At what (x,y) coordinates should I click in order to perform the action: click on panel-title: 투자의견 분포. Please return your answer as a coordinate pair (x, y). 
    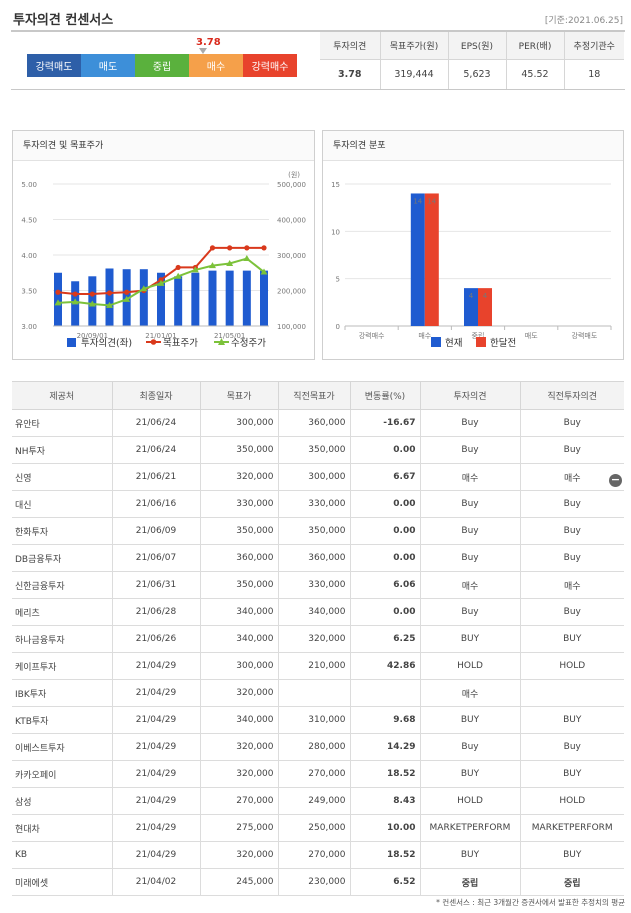
    Looking at the image, I should click on (473, 146).